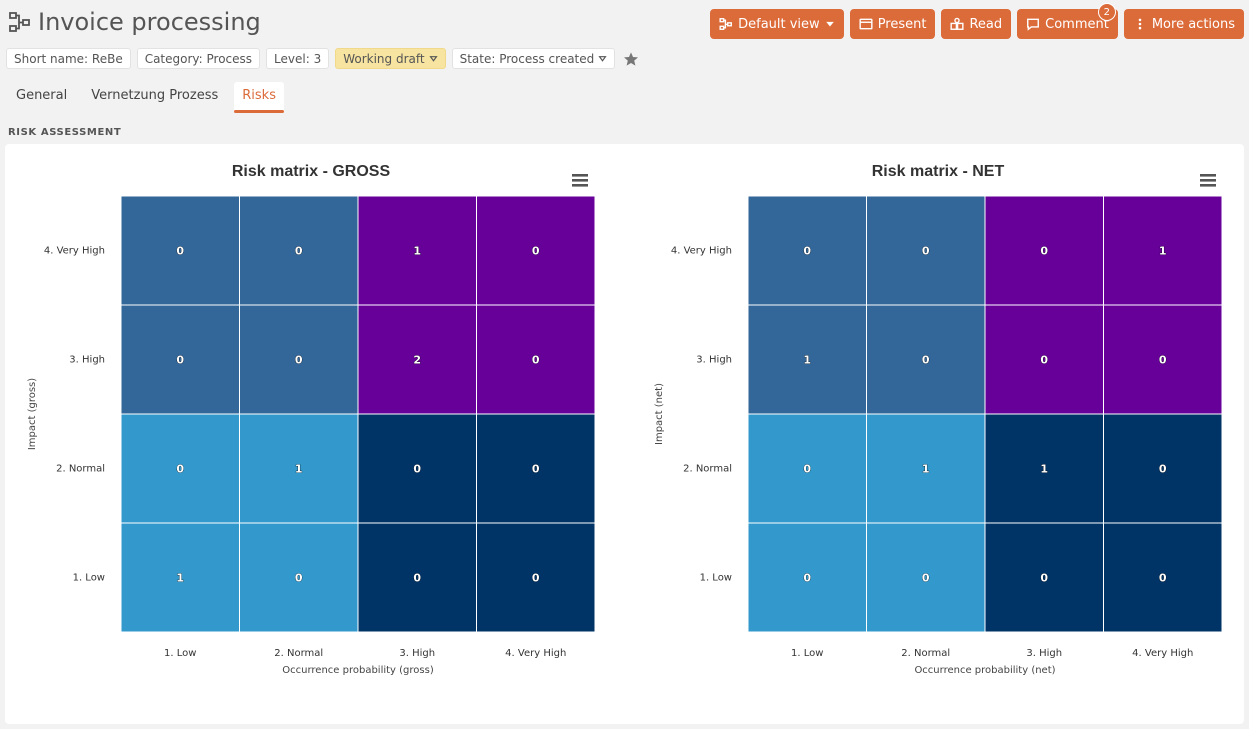 The height and width of the screenshot is (729, 1249). What do you see at coordinates (198, 58) in the screenshot?
I see `category-tag: Category: Process` at bounding box center [198, 58].